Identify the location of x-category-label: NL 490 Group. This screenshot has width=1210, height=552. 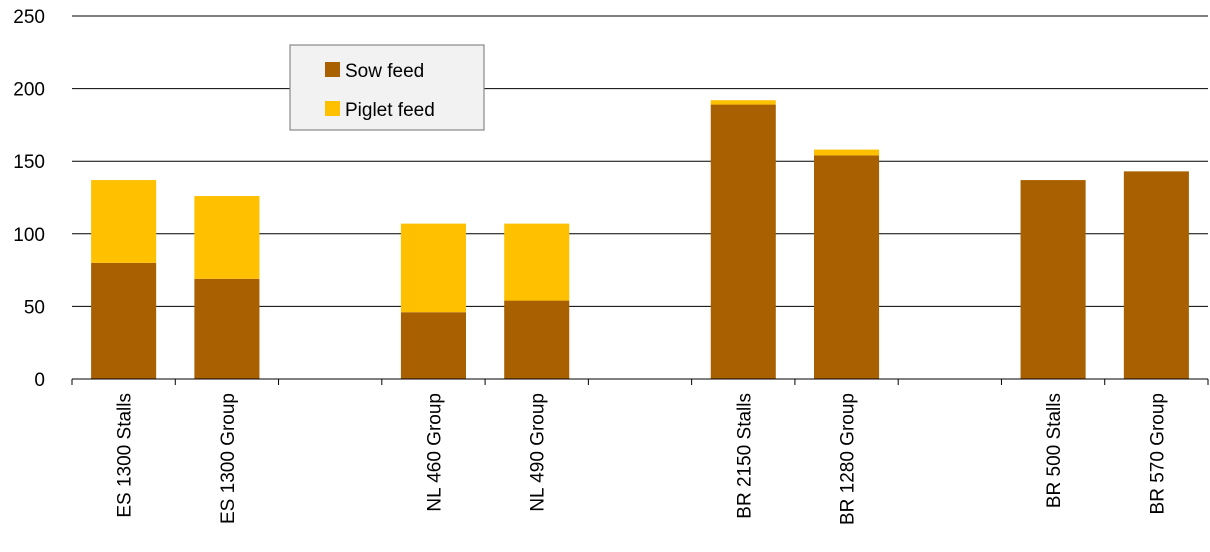
(538, 452).